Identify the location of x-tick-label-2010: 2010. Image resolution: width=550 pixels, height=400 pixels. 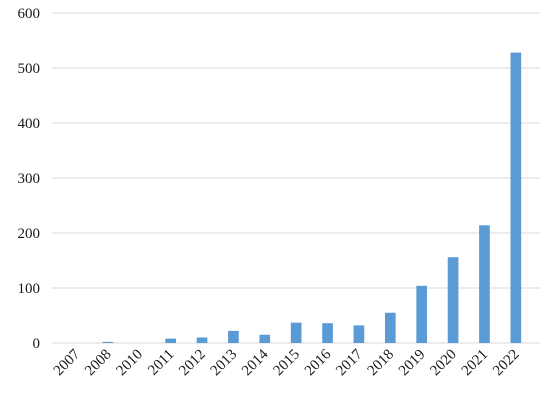
(130, 363).